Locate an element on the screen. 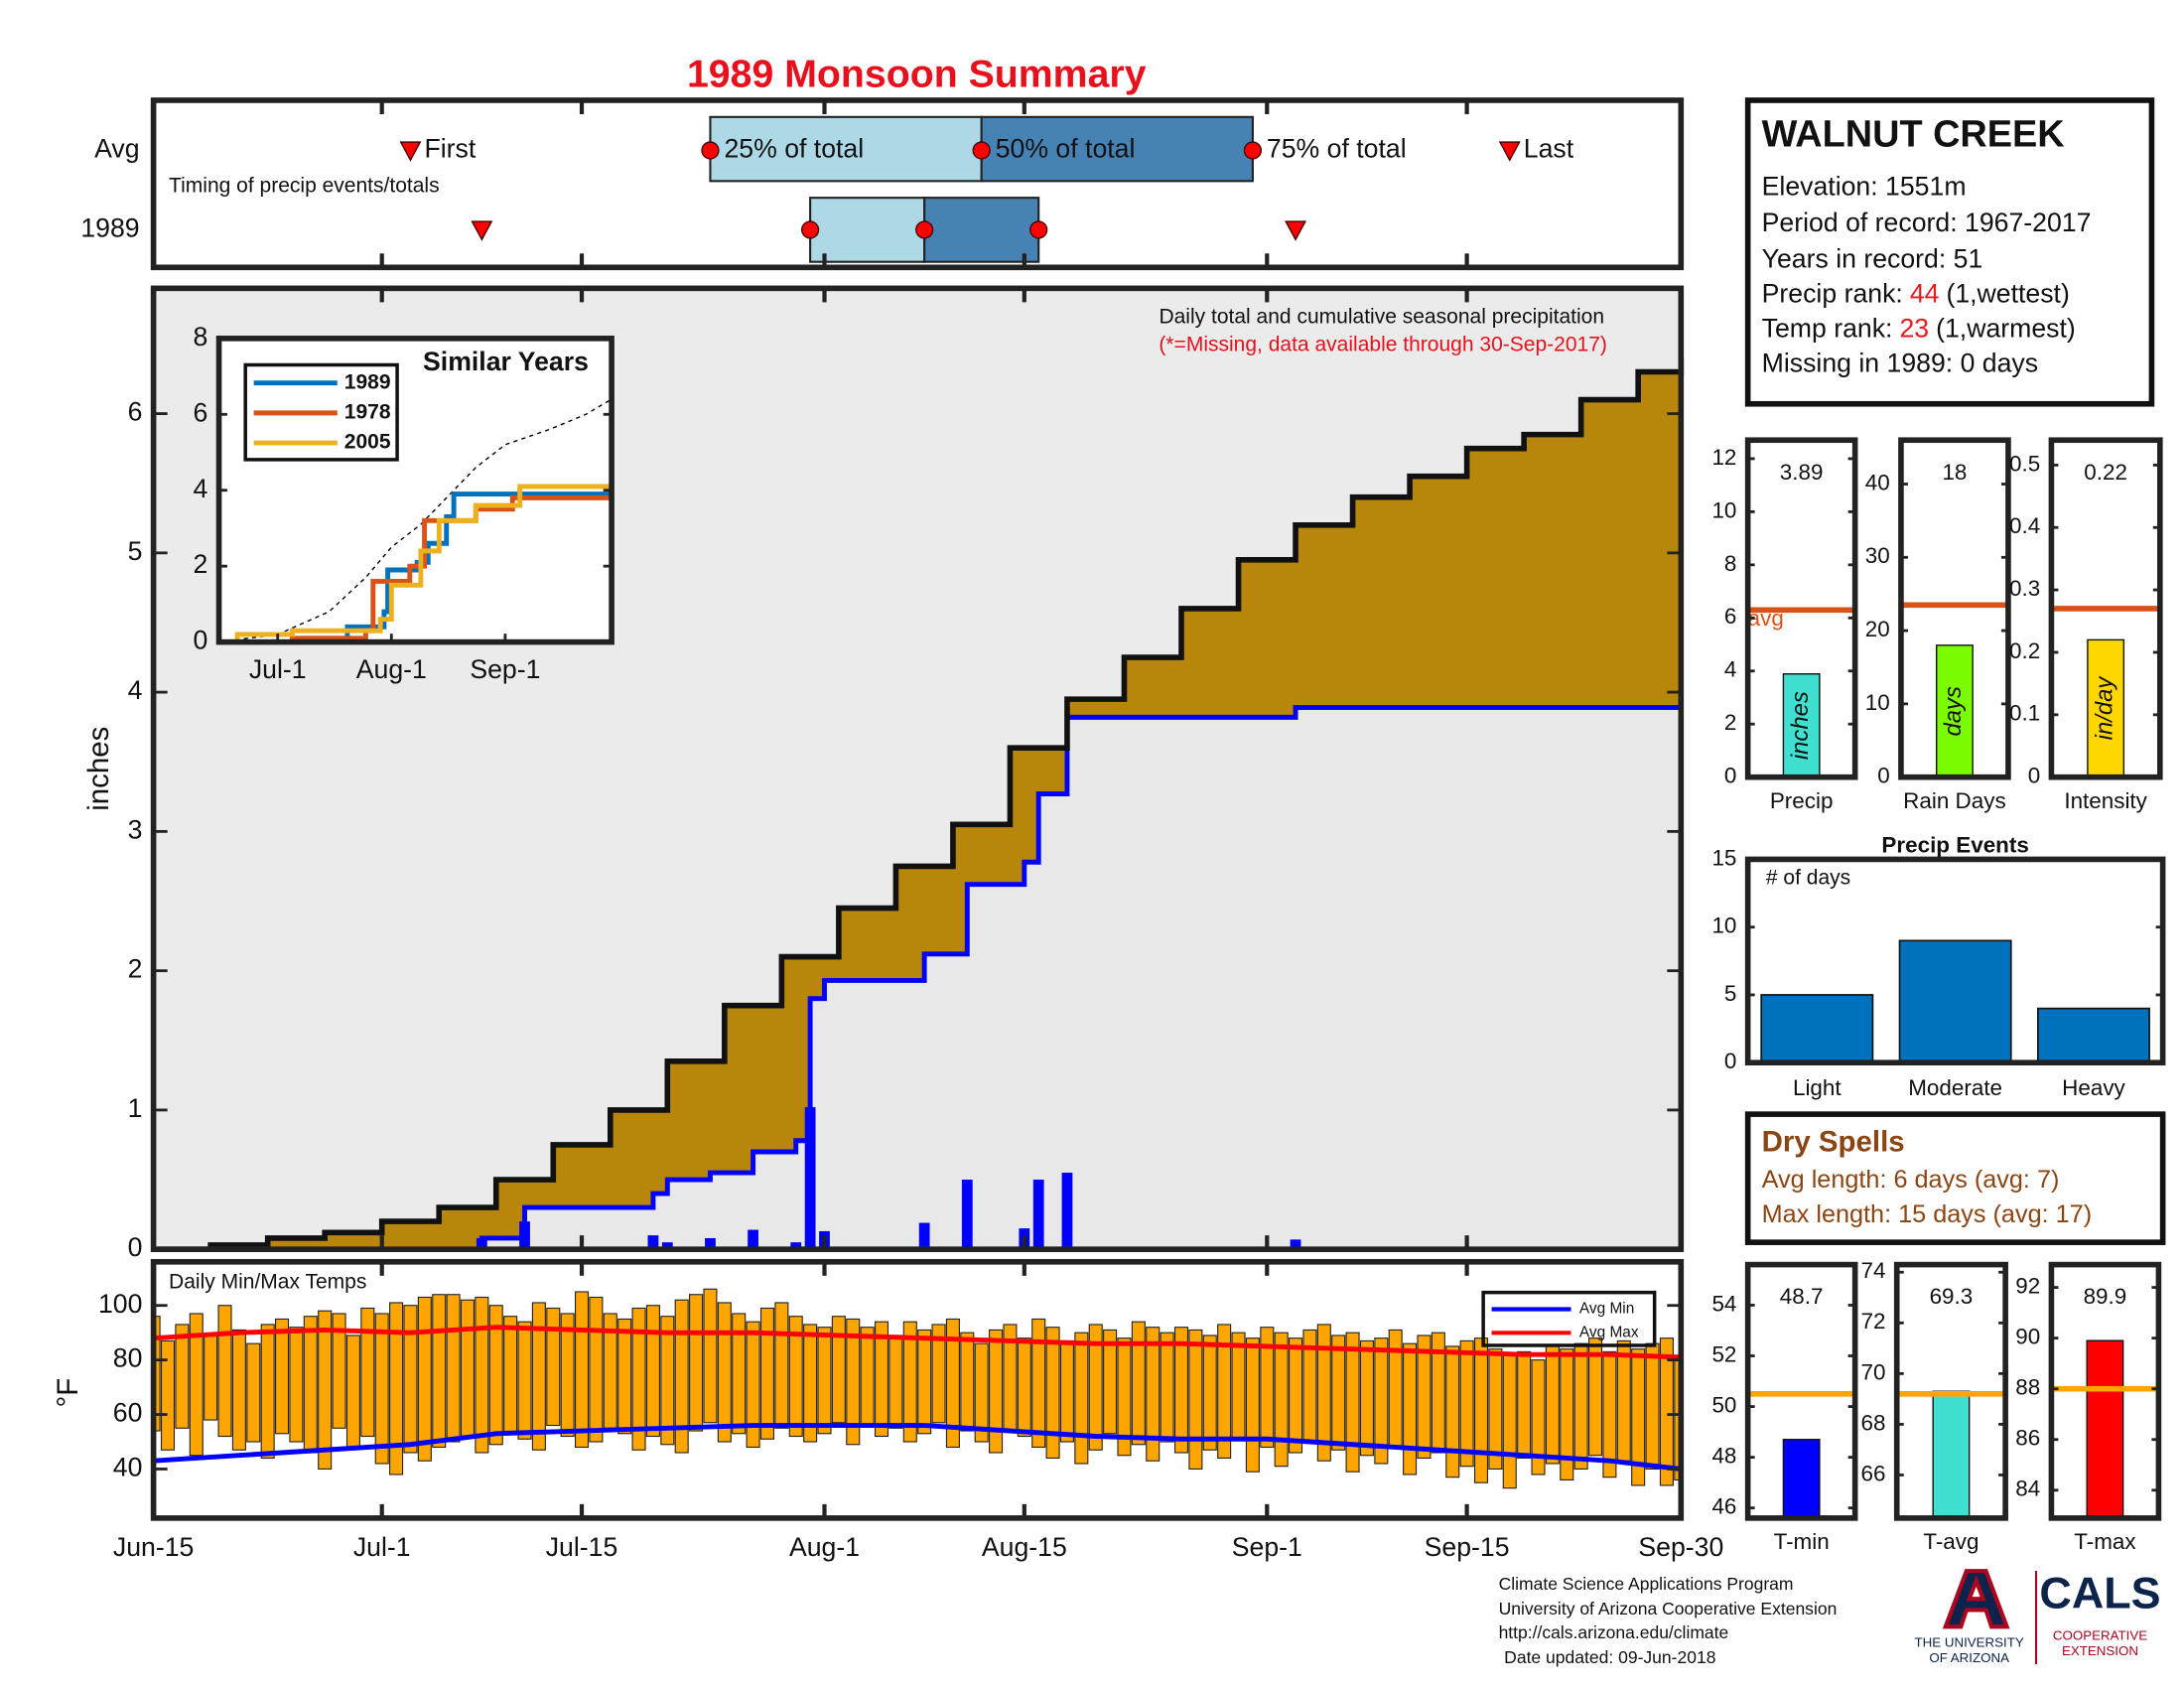  x-tick-label: Moderate is located at coordinates (1955, 1087).